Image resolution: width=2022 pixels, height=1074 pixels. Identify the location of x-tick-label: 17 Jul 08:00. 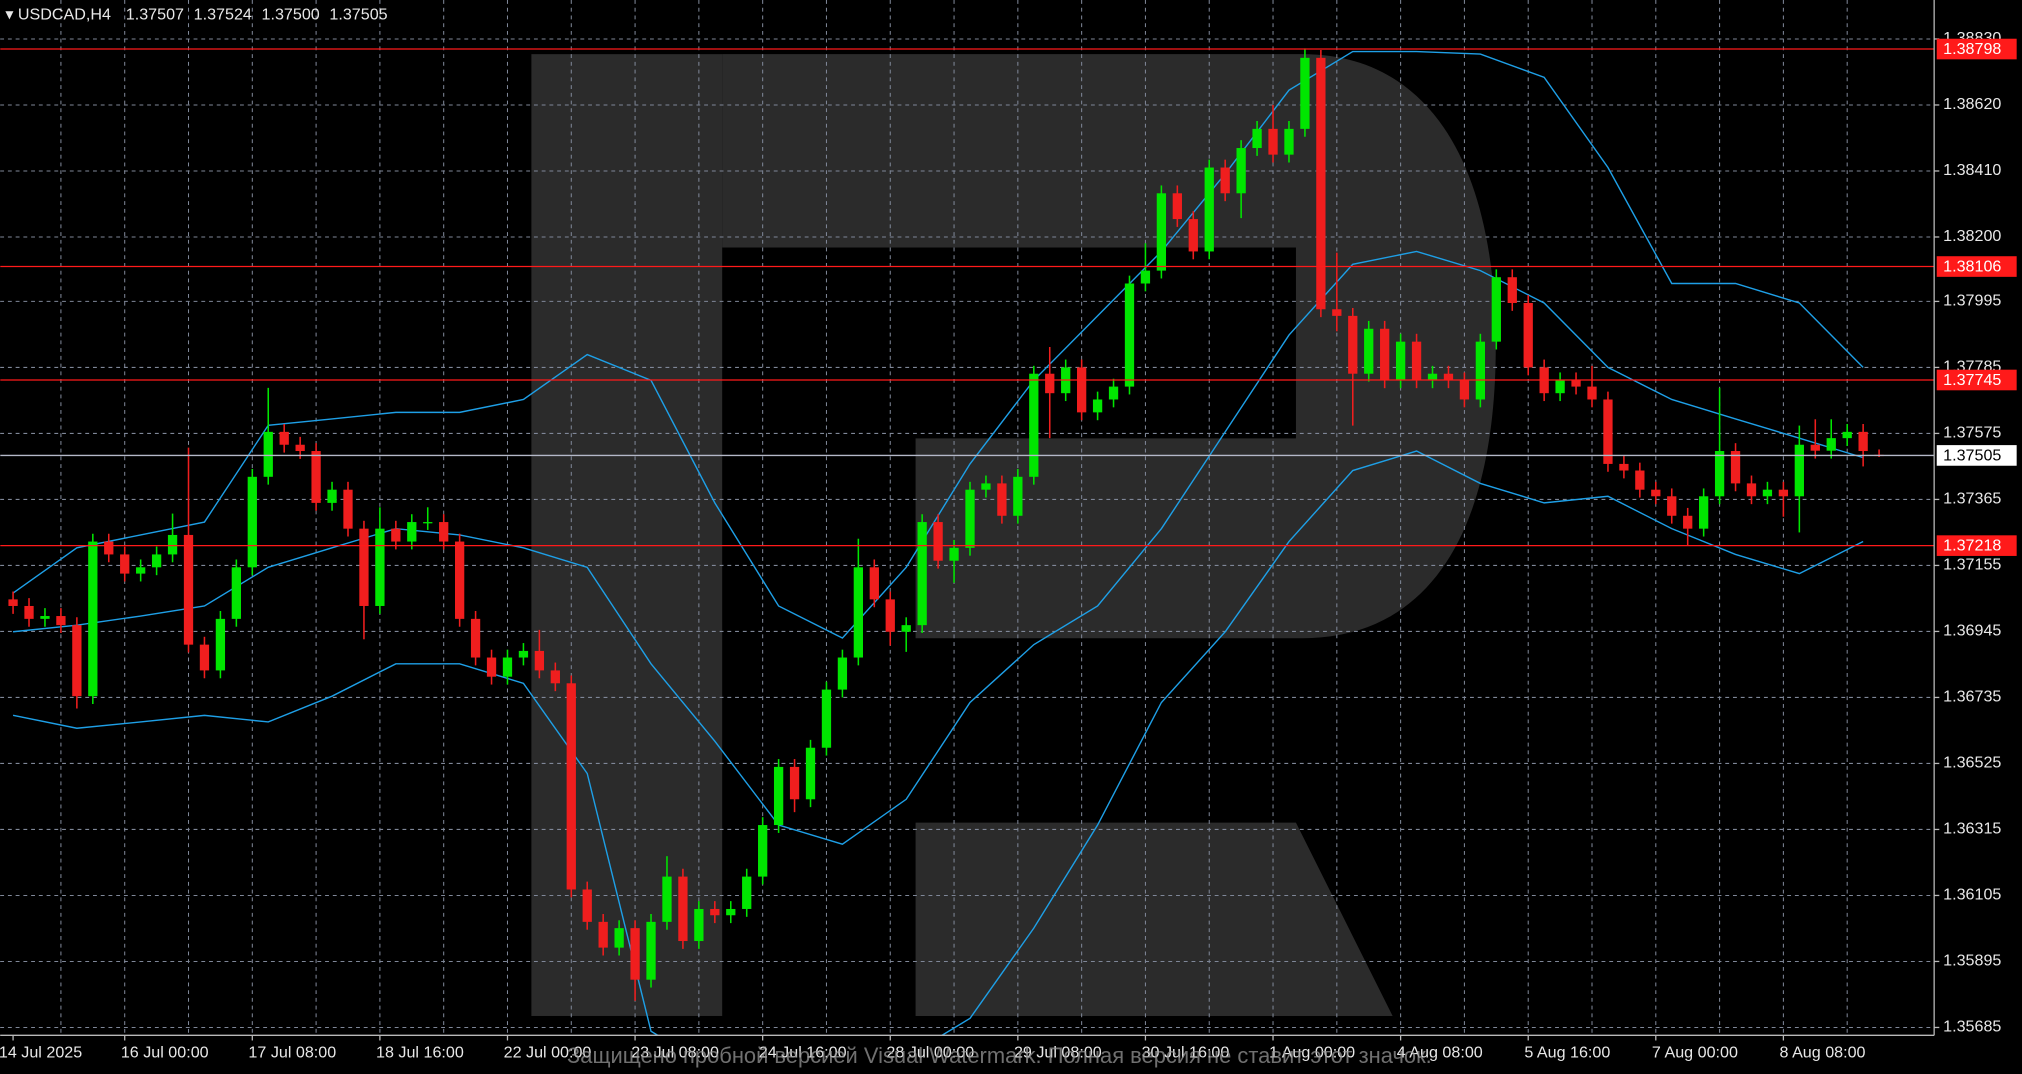
(292, 1053).